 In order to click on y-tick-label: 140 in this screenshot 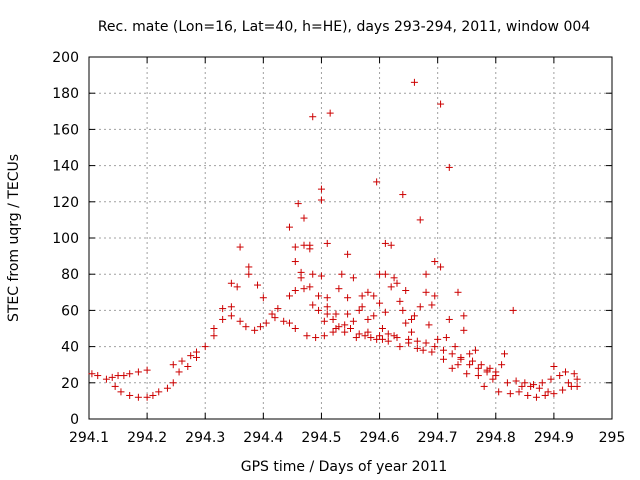, I will do `click(65, 167)`.